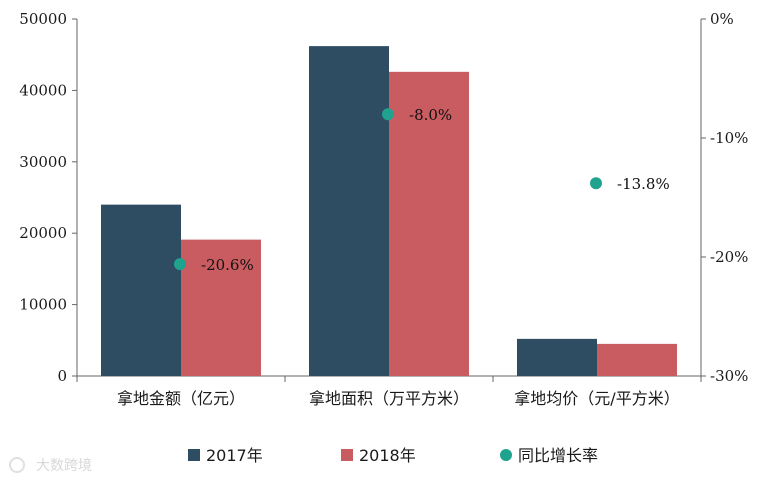 Image resolution: width=771 pixels, height=480 pixels. I want to click on bar-2018年-0, so click(221, 307).